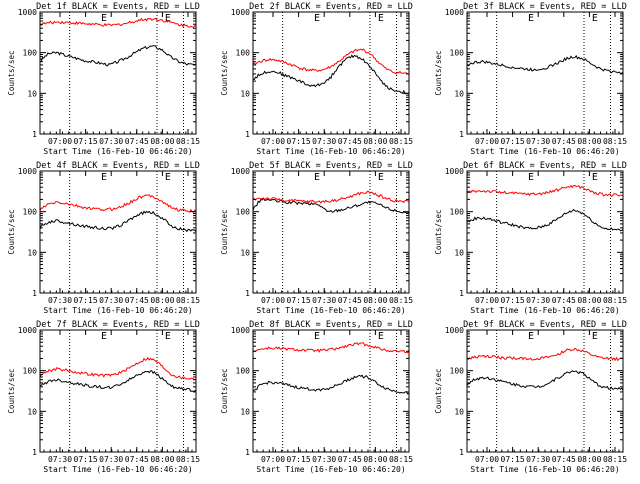 Image resolution: width=640 pixels, height=484 pixels. Describe the element at coordinates (545, 325) in the screenshot. I see `chart-title: Det 9f BLACK = Events, RED = LLD` at that location.